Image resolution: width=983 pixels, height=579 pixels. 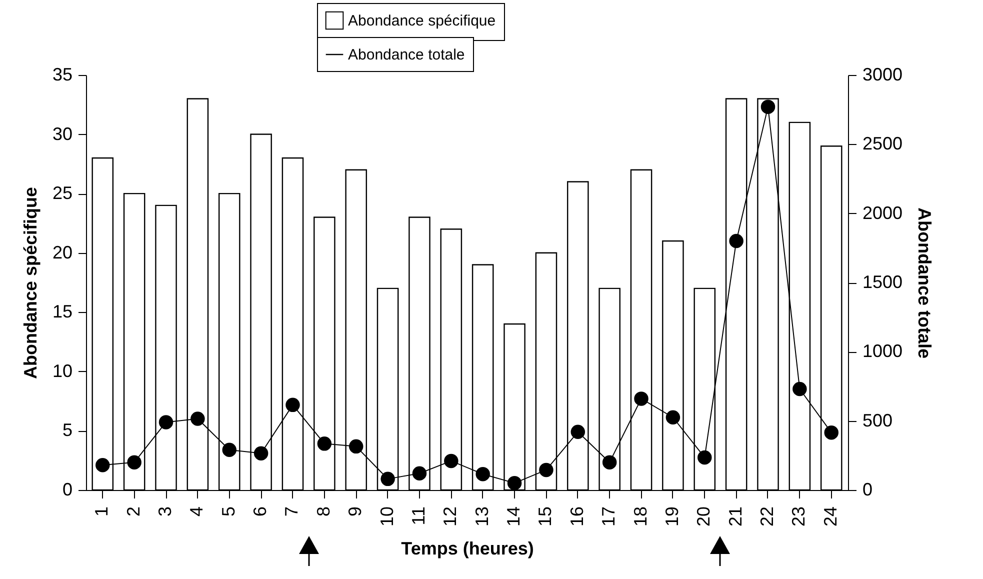 What do you see at coordinates (608, 516) in the screenshot?
I see `x-tick-label: 17` at bounding box center [608, 516].